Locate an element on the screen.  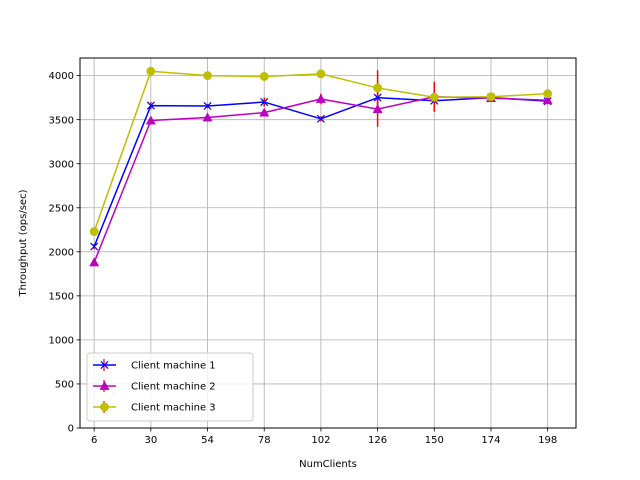
y-tick-label: 3500 is located at coordinates (61, 120).